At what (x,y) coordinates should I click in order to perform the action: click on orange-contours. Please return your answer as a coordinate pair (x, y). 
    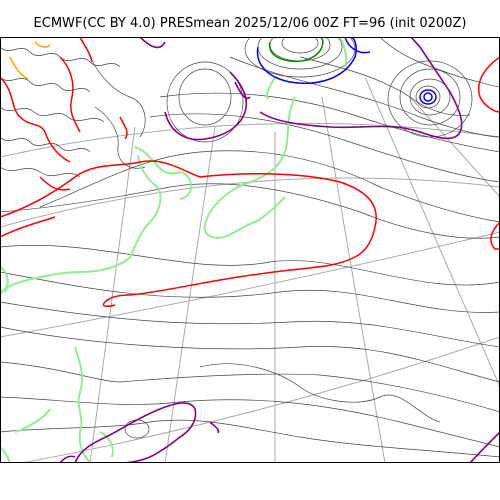
    Looking at the image, I should click on (30, 60).